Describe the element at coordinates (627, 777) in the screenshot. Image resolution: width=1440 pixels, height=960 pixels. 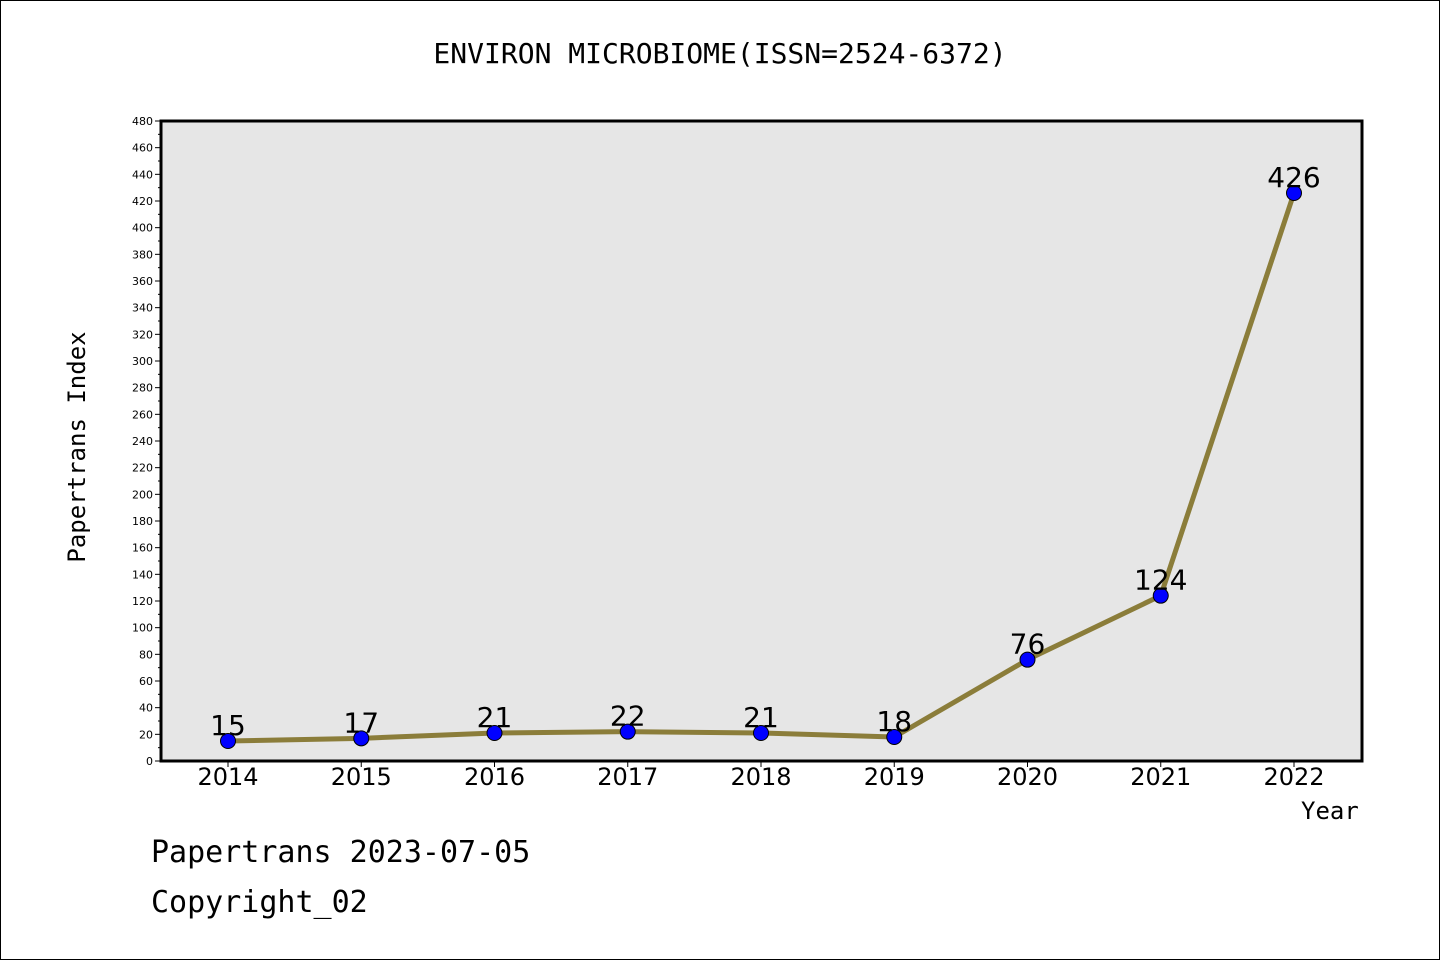
I see `x-tick-label: 2017` at that location.